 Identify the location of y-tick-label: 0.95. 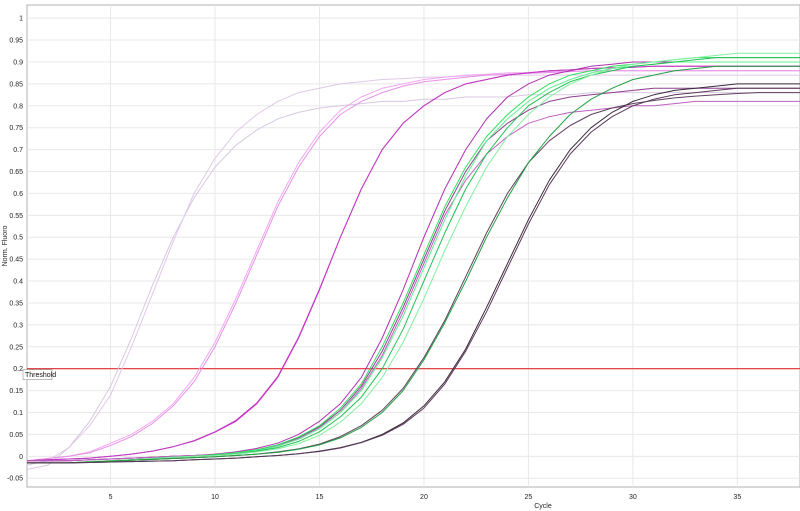
(16, 41).